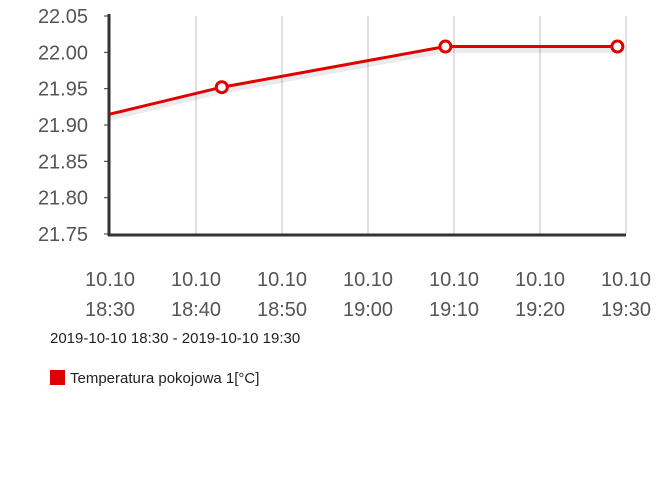 This screenshot has height=483, width=656. I want to click on x-tick-label: 10.10 19:00, so click(368, 295).